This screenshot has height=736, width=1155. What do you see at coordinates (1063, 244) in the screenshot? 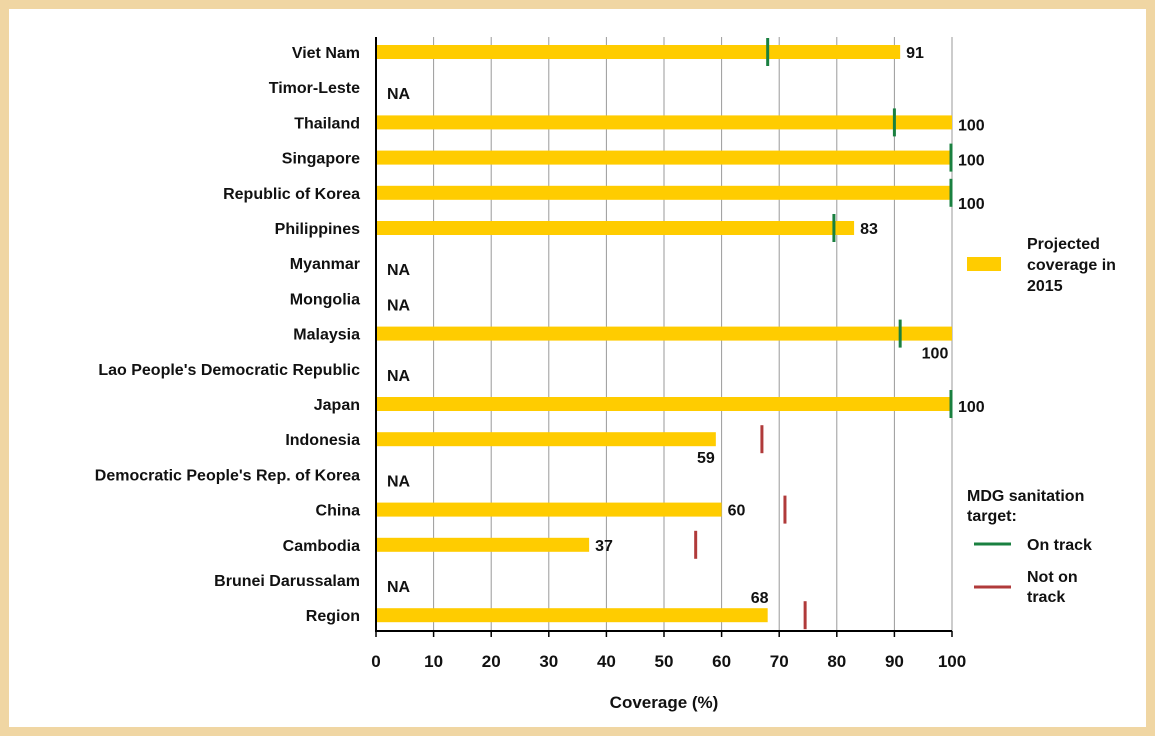
I see `legend-label-projected: Projected` at bounding box center [1063, 244].